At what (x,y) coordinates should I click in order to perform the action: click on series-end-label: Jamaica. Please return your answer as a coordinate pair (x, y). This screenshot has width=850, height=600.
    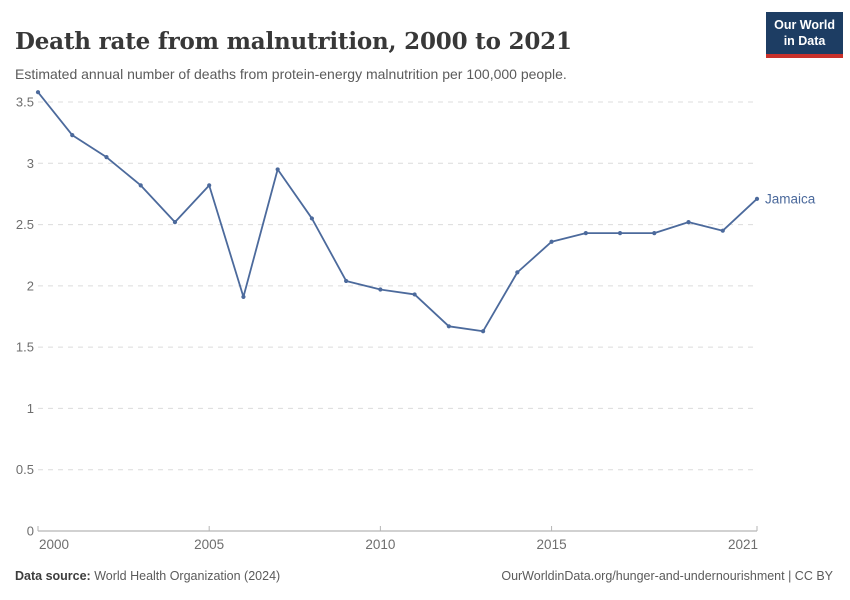
    Looking at the image, I should click on (790, 198).